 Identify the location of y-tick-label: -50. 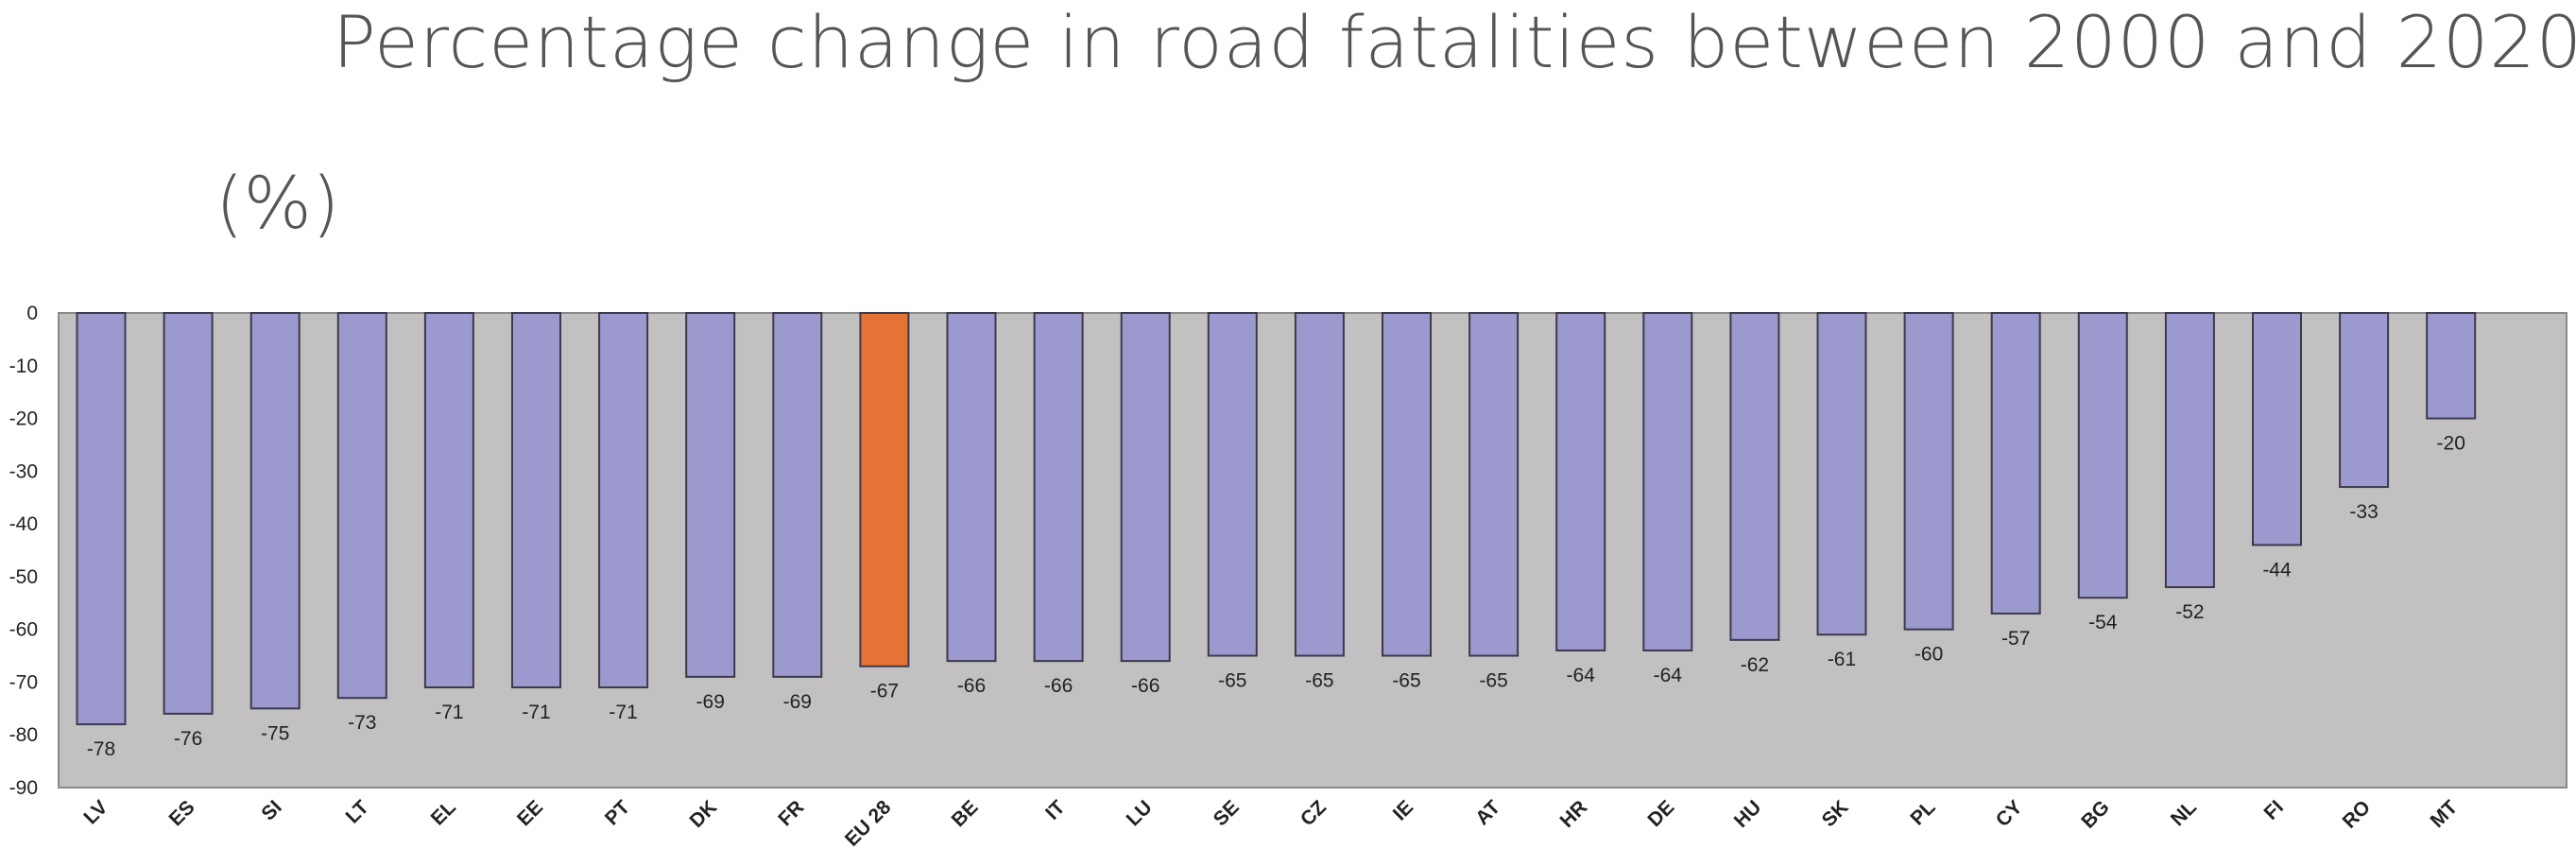
(23, 577).